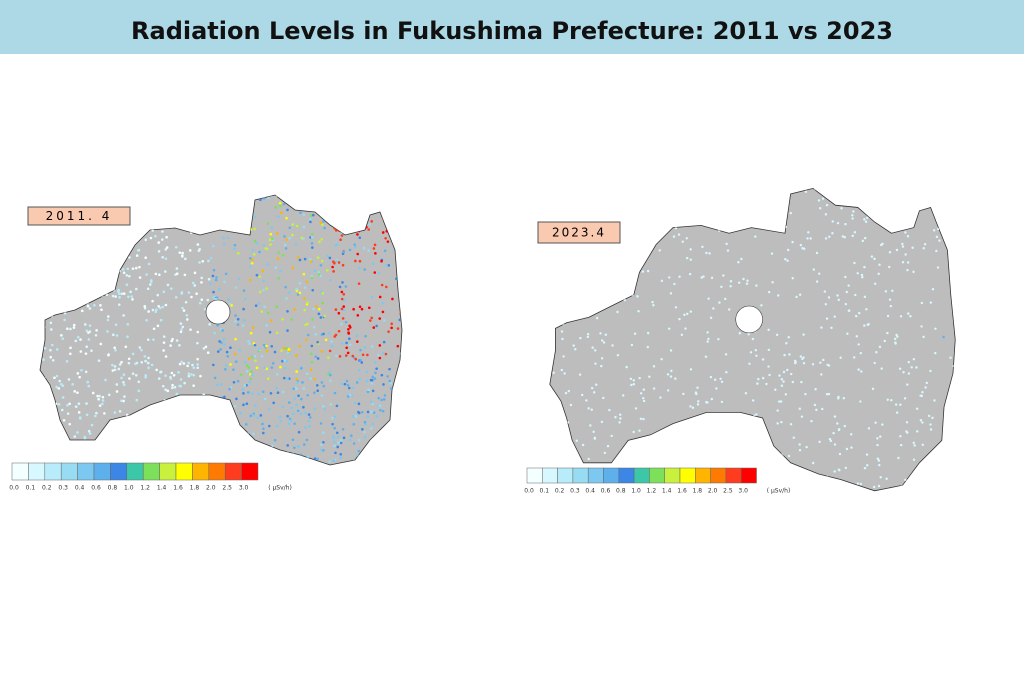 This screenshot has width=1024, height=682. What do you see at coordinates (682, 491) in the screenshot?
I see `legend-label: 1.6` at bounding box center [682, 491].